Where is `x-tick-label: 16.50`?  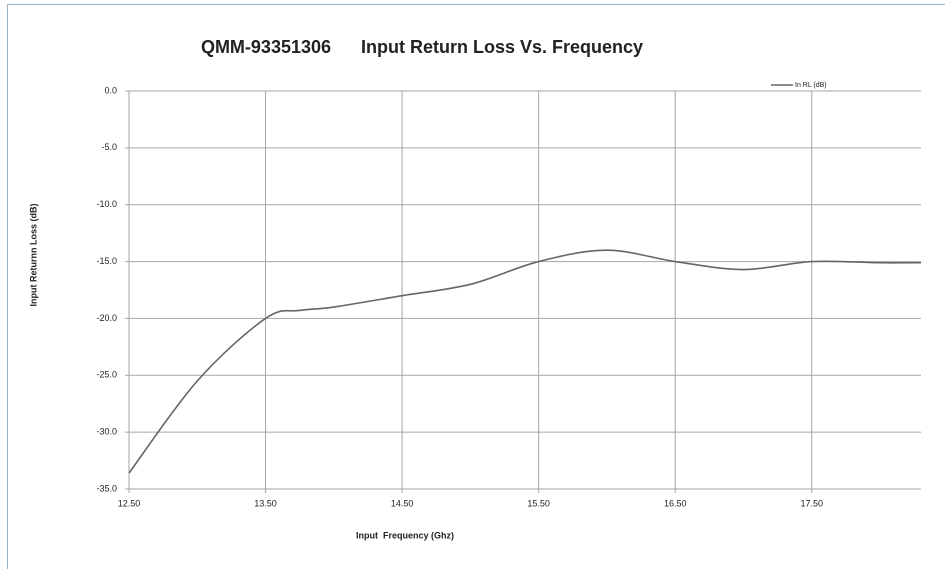 x-tick-label: 16.50 is located at coordinates (675, 503).